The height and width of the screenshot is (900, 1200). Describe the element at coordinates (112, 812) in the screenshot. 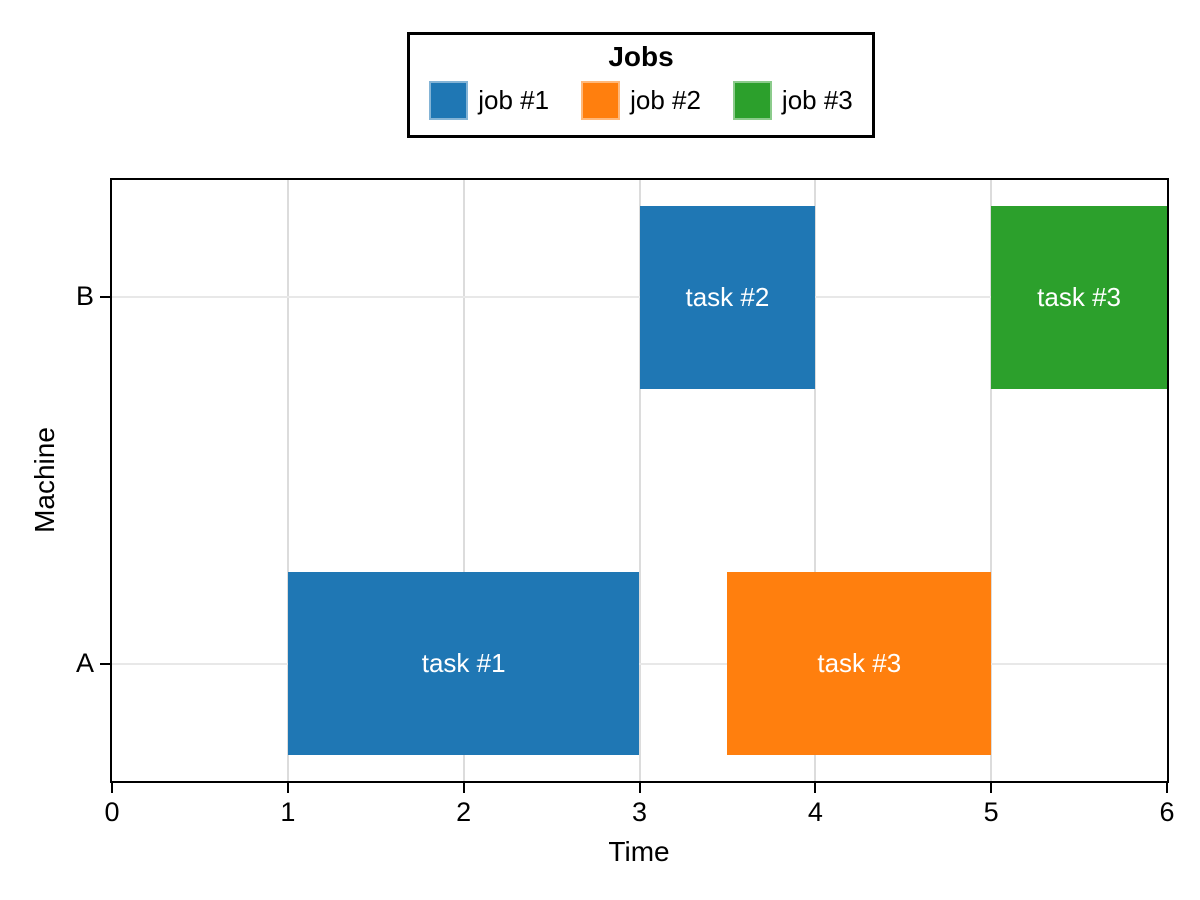

I see `x-tick-label: 0` at that location.